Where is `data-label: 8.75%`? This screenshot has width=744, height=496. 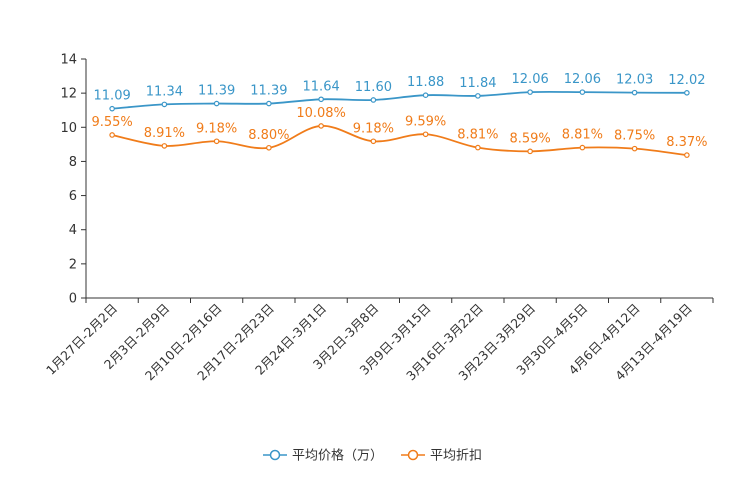 data-label: 8.75% is located at coordinates (634, 136).